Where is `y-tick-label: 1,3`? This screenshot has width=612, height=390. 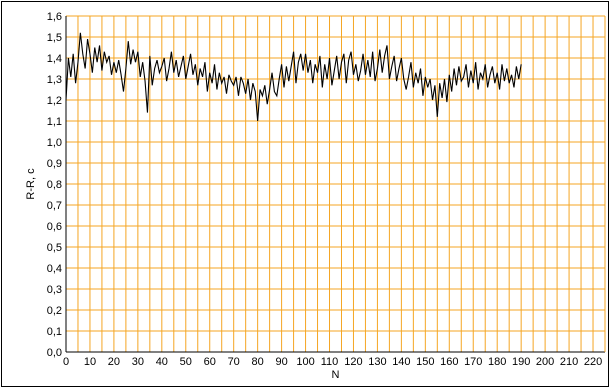 y-tick-label: 1,3 is located at coordinates (54, 80).